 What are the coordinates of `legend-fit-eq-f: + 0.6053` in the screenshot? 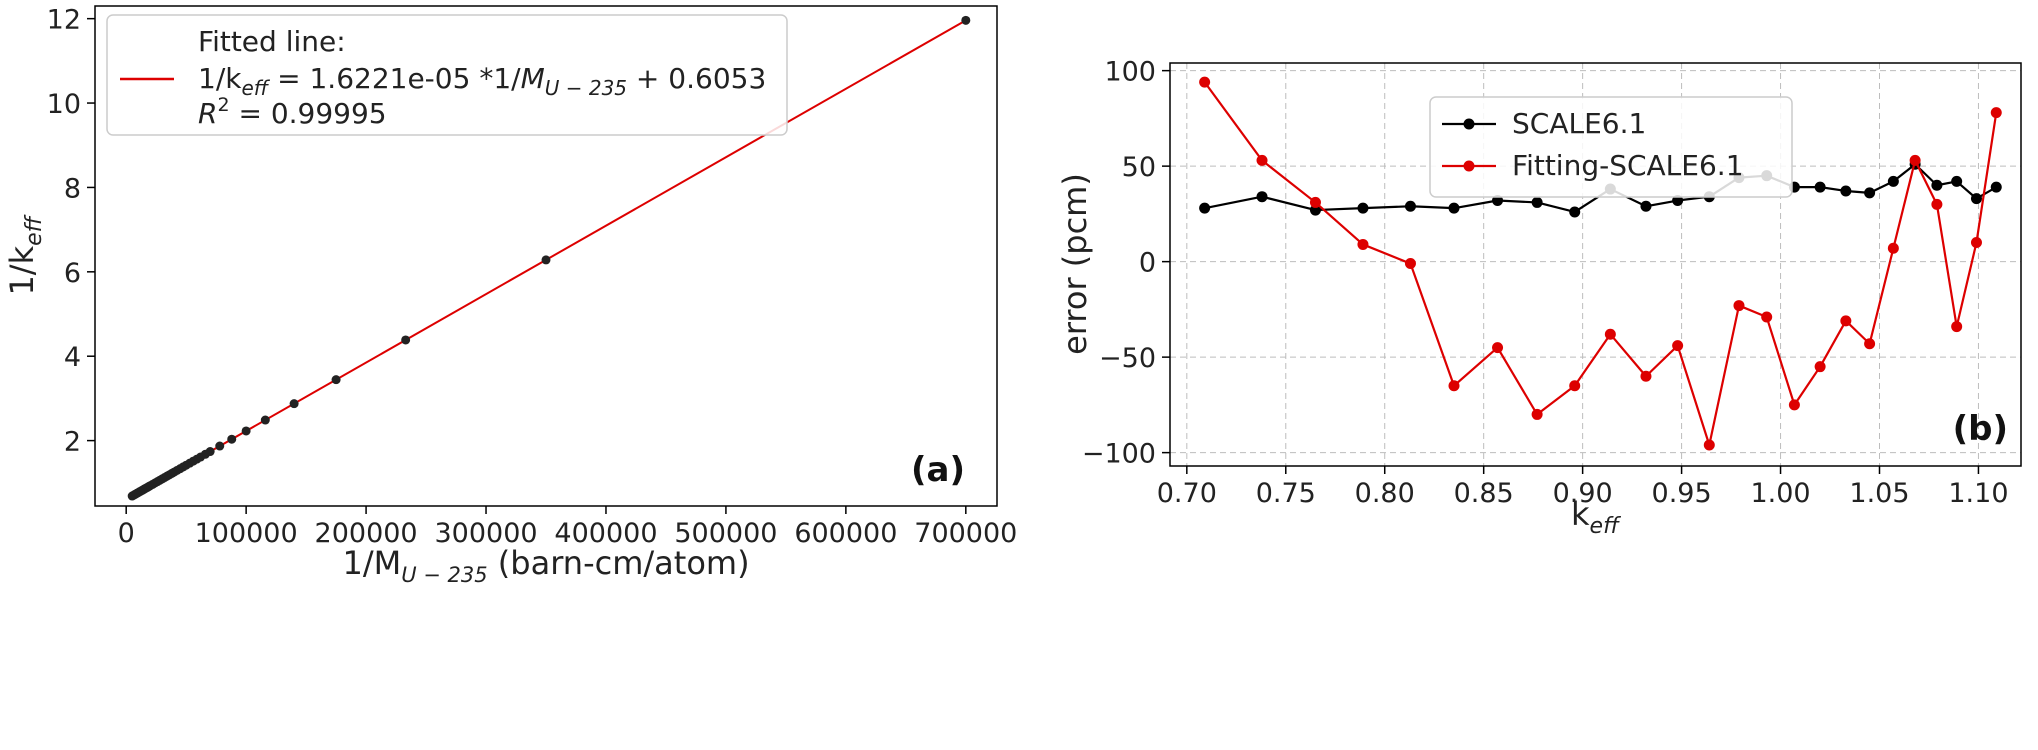 It's located at (696, 78).